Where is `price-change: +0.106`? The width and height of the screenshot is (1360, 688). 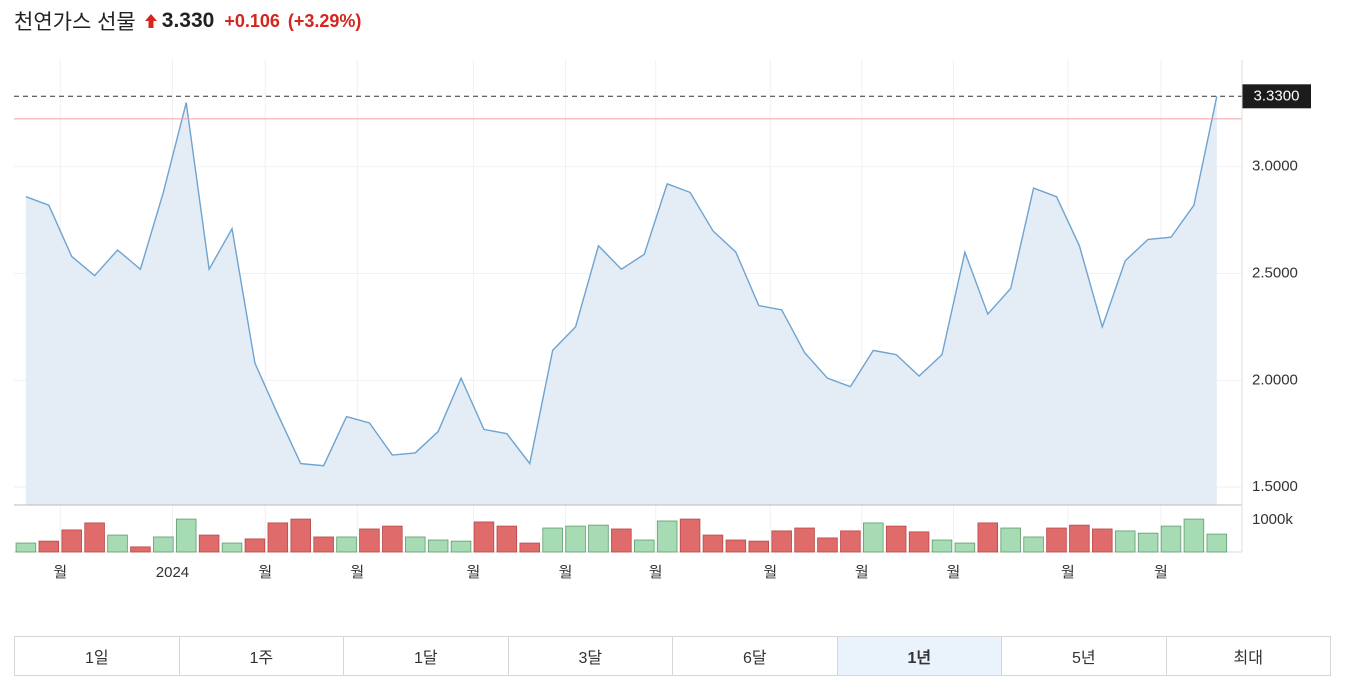 price-change: +0.106 is located at coordinates (252, 20).